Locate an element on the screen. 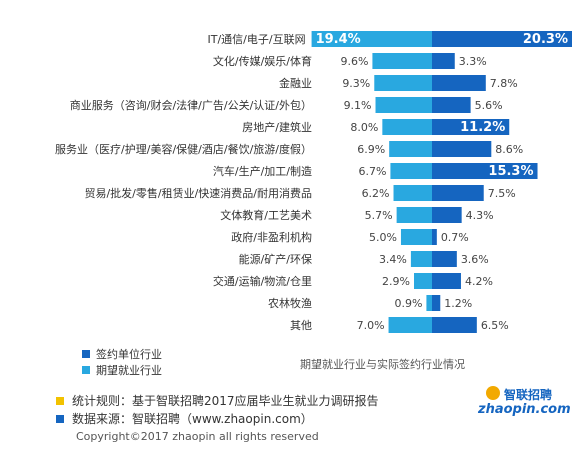  value-label-signed-3: 5.6% is located at coordinates (489, 105).